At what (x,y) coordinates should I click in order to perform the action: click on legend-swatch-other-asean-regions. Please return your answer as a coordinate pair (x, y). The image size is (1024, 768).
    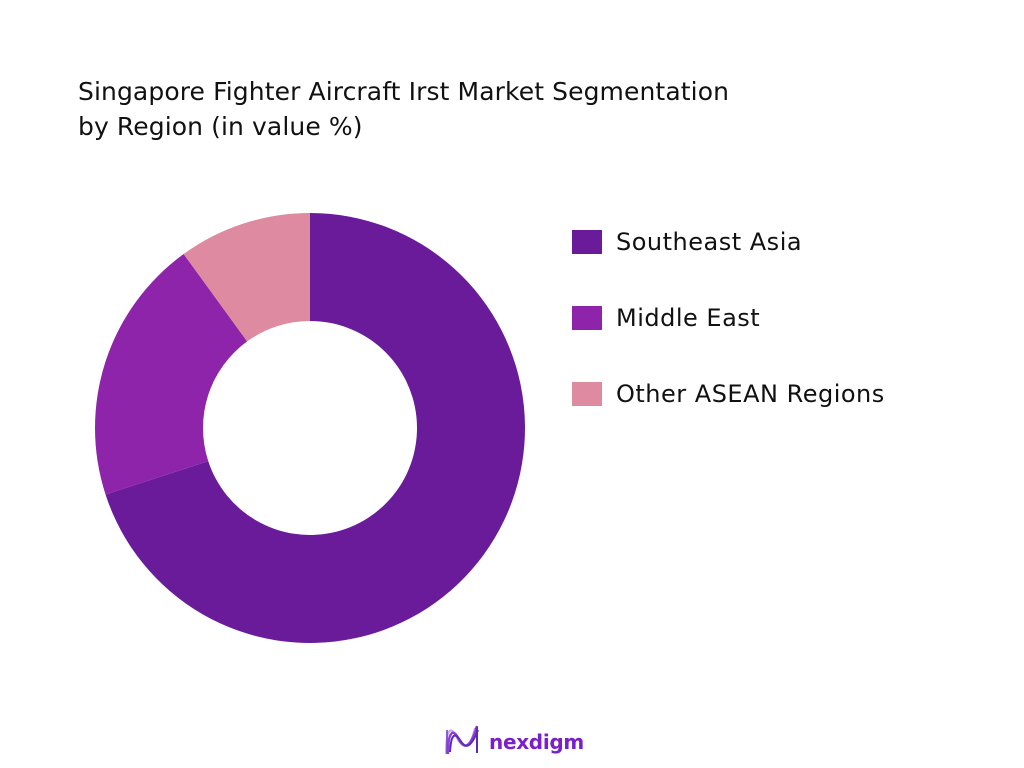
    Looking at the image, I should click on (587, 394).